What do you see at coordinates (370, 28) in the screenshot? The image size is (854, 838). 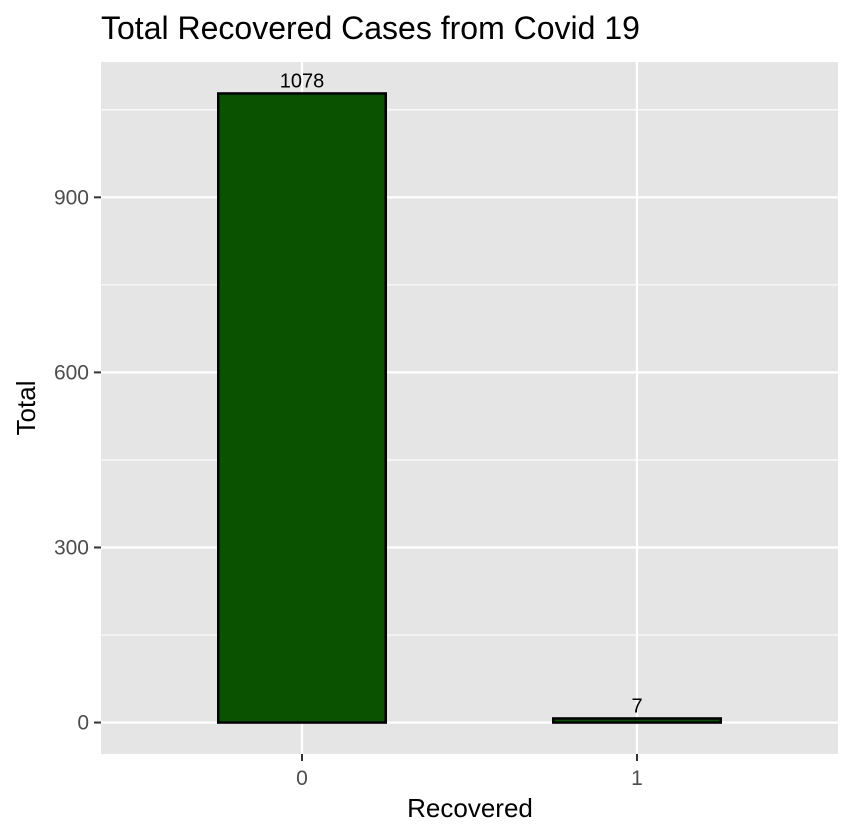 I see `chart-title: Total Recovered Cases from Covid 19` at bounding box center [370, 28].